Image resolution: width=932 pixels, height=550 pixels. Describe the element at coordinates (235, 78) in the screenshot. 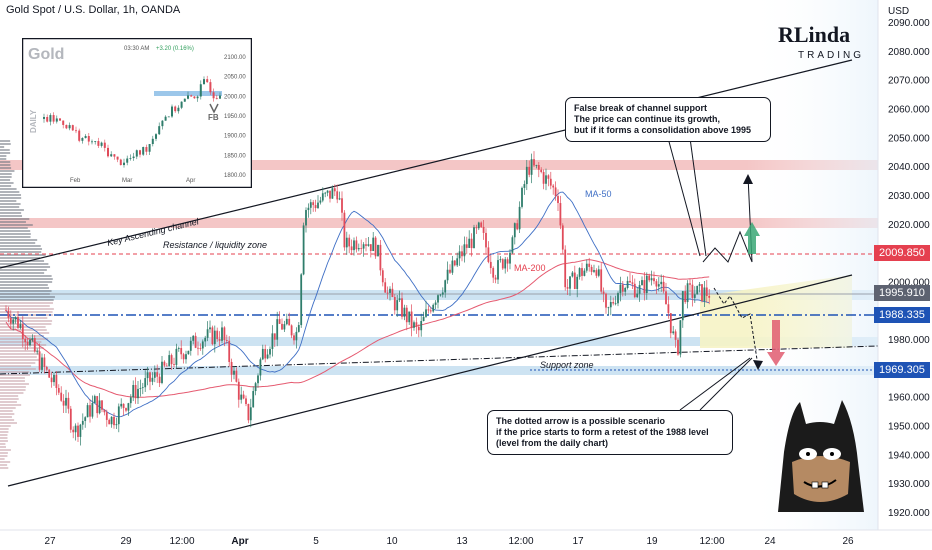

I see `inset-tick-label: 2050.00` at that location.